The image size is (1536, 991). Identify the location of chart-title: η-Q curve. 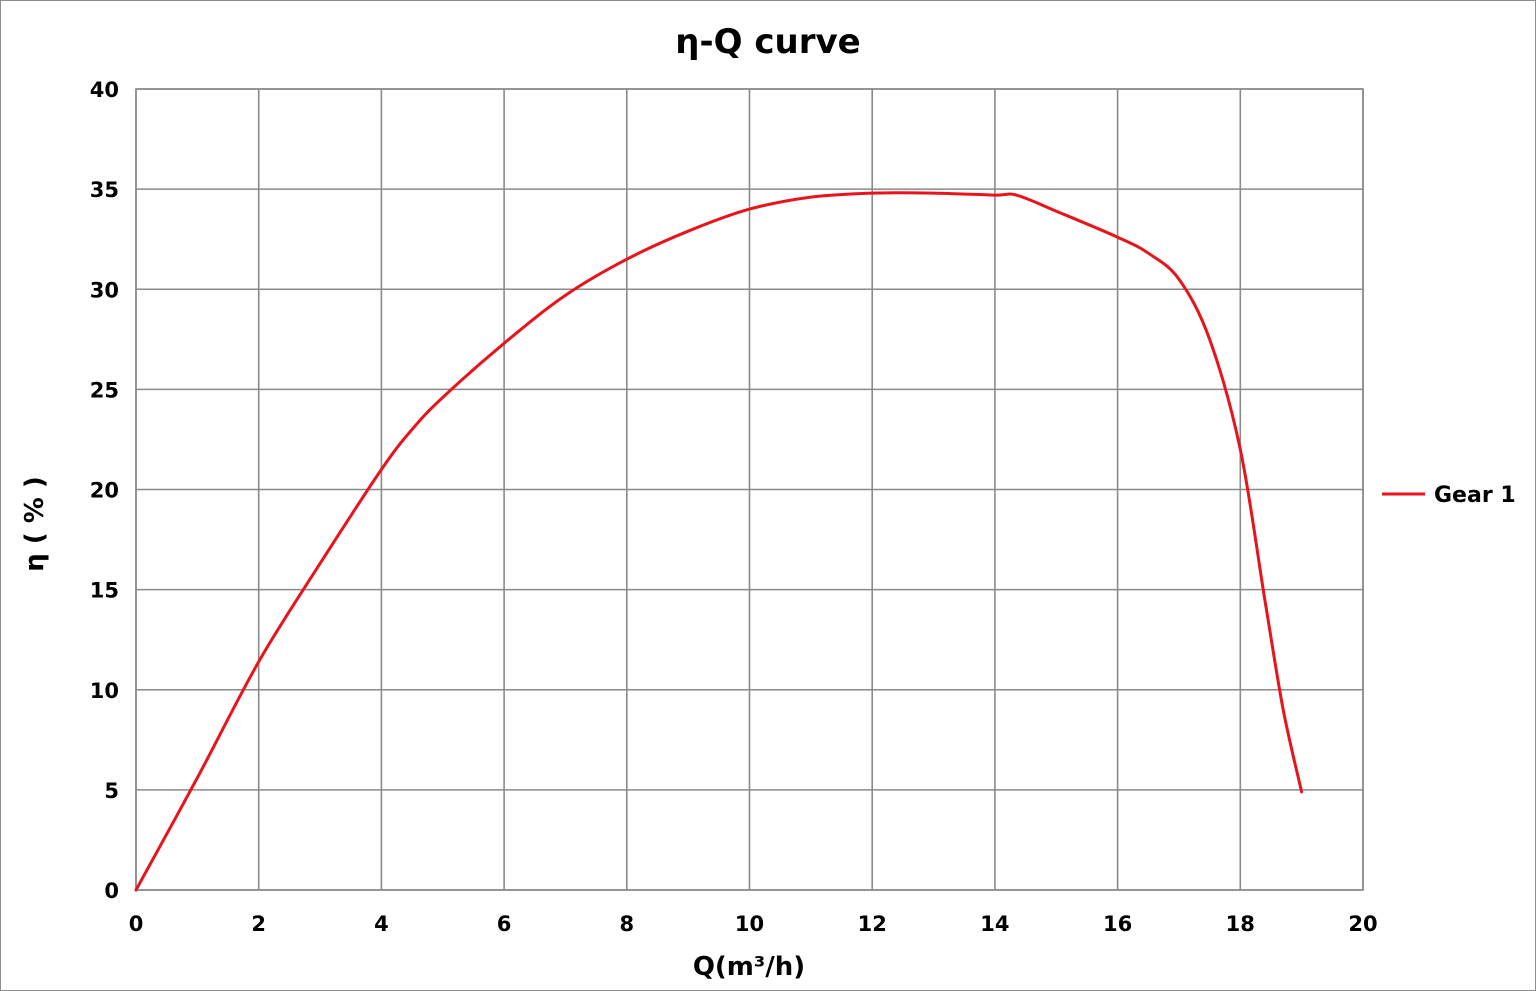
(767, 42).